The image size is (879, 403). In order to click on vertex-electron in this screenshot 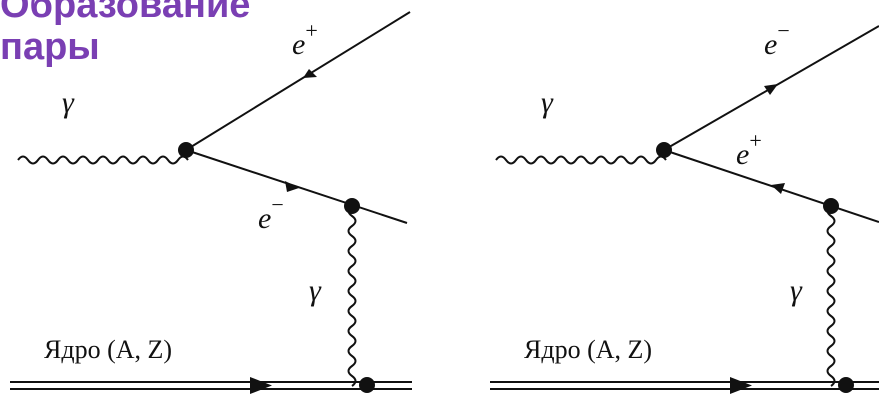, I will do `click(352, 206)`.